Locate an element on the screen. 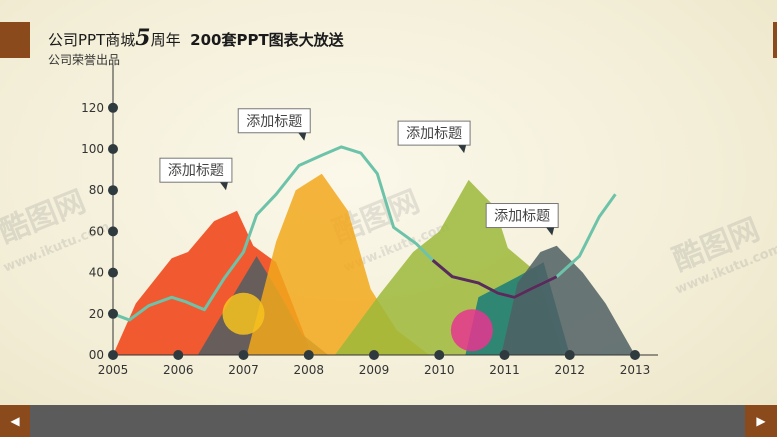  slide-title: 公司PPT商城5周年 200套PPT图表大放送 is located at coordinates (196, 38).